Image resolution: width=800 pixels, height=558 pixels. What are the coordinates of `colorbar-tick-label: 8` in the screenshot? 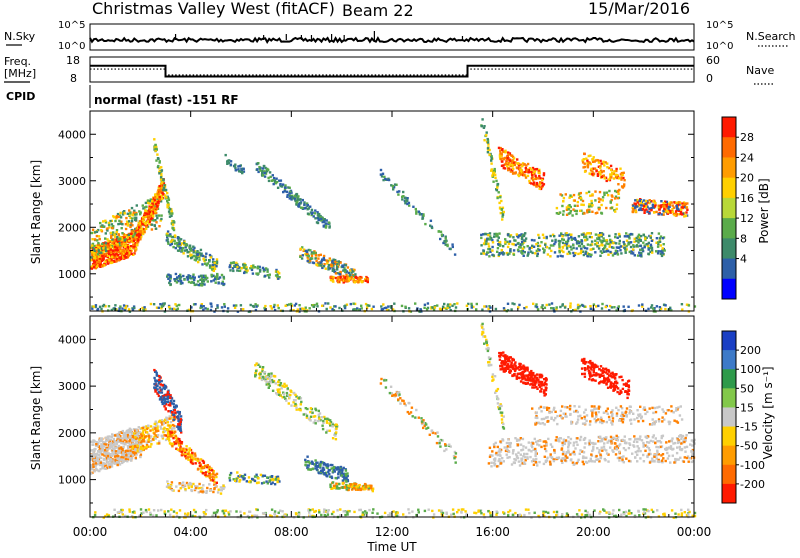 It's located at (743, 238).